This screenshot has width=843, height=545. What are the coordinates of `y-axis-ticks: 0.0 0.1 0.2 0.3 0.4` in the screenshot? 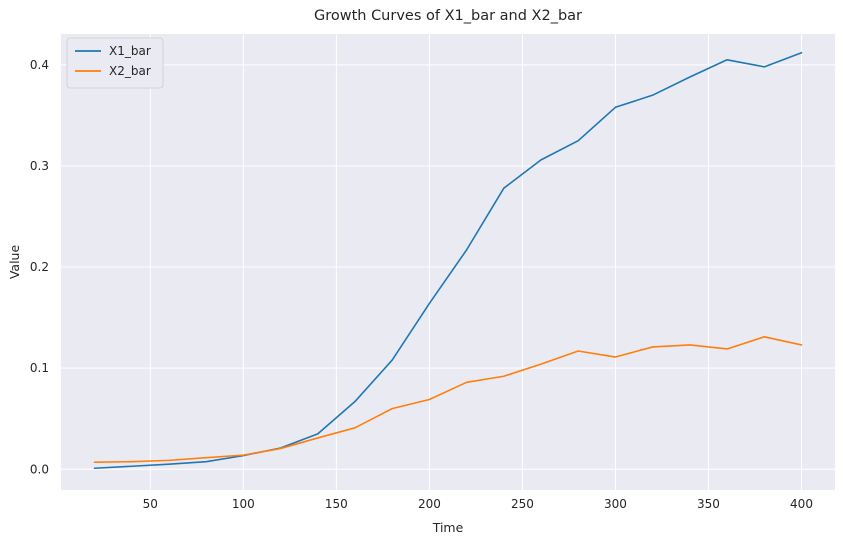 It's located at (39, 267).